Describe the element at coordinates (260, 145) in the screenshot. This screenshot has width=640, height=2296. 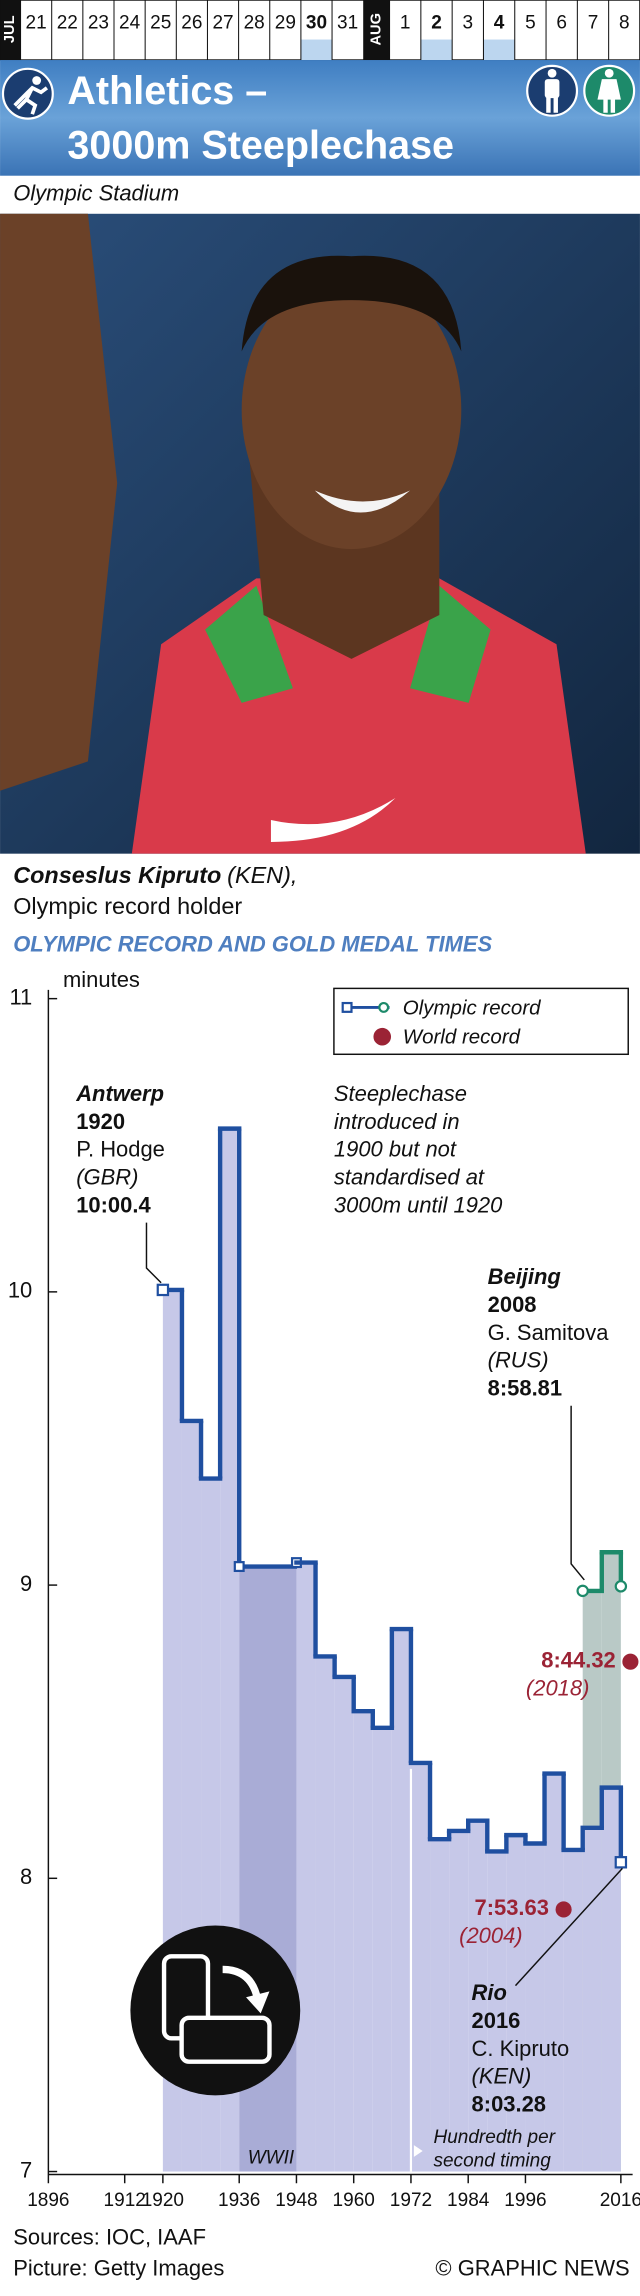
I see `title: 3000m Steeplechase` at that location.